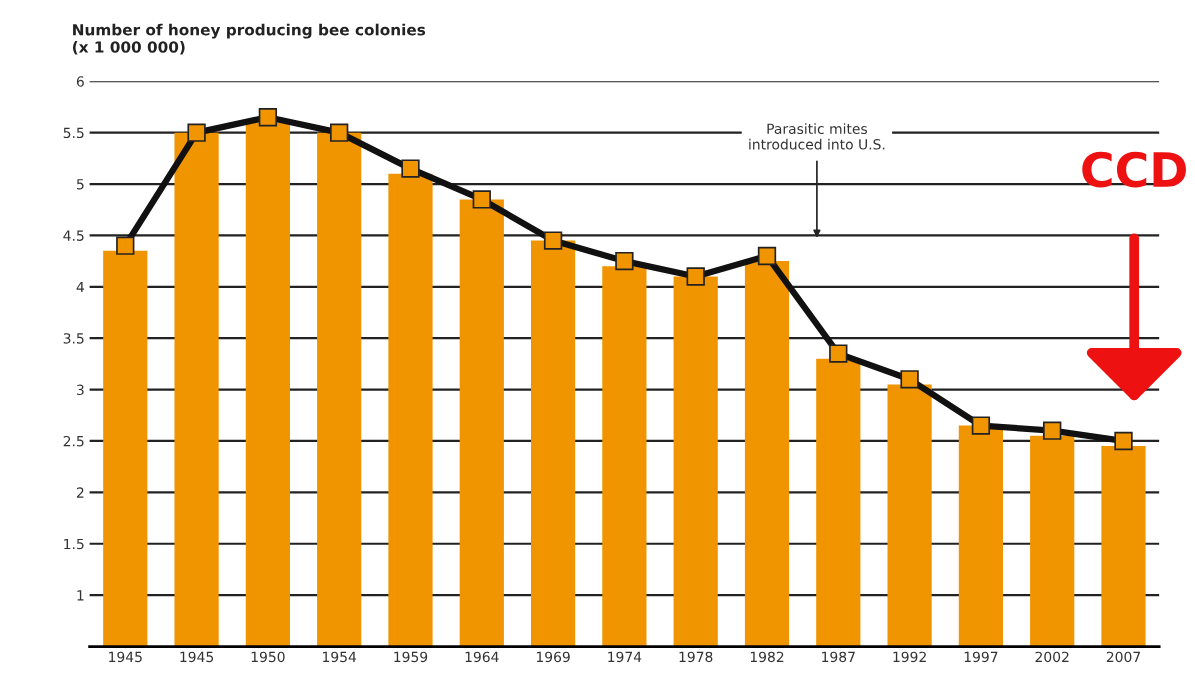 The image size is (1195, 677). What do you see at coordinates (73, 235) in the screenshot?
I see `y-tick-label: 4.5` at bounding box center [73, 235].